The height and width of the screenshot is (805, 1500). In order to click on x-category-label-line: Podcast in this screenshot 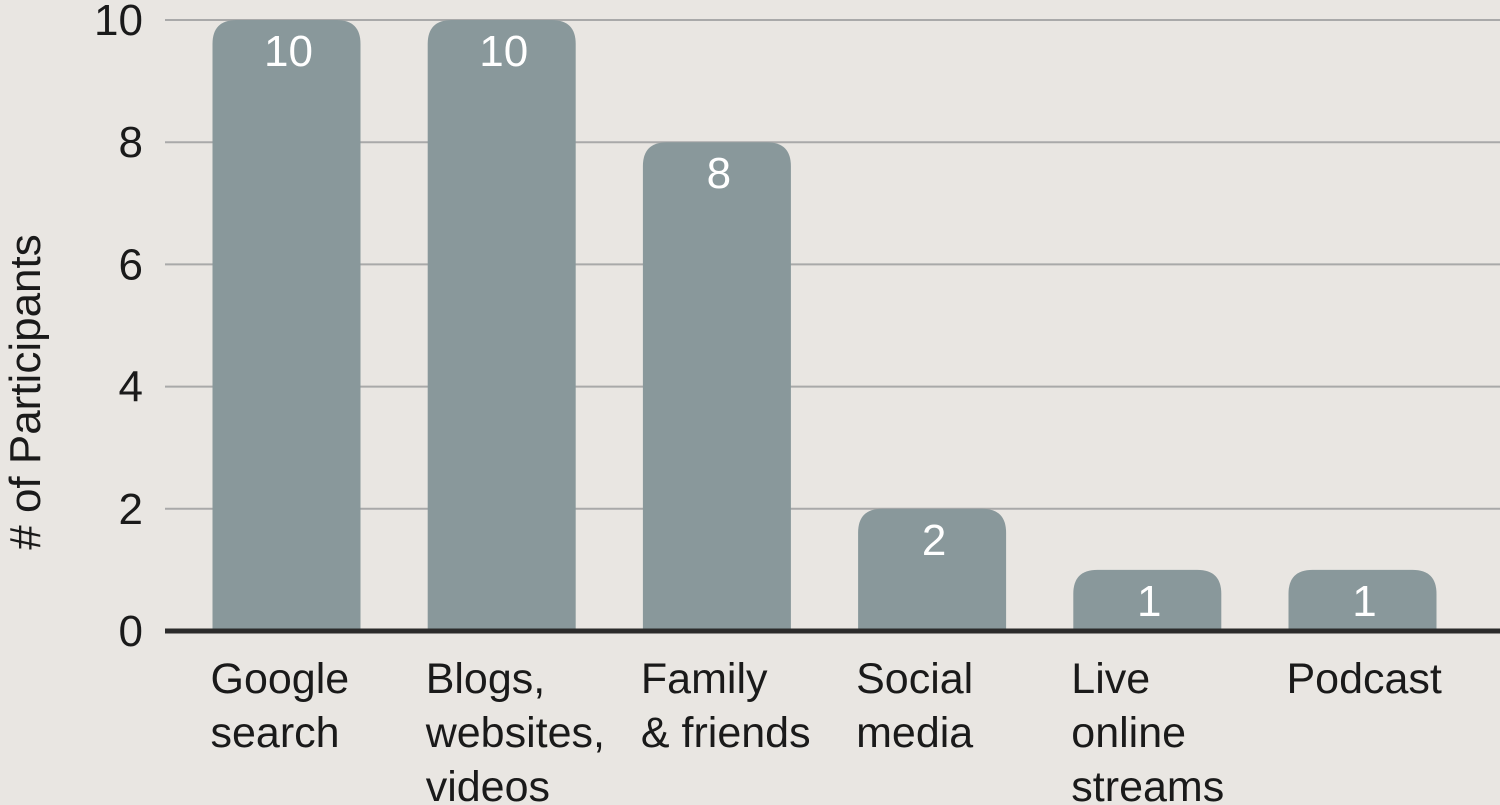, I will do `click(1364, 679)`.